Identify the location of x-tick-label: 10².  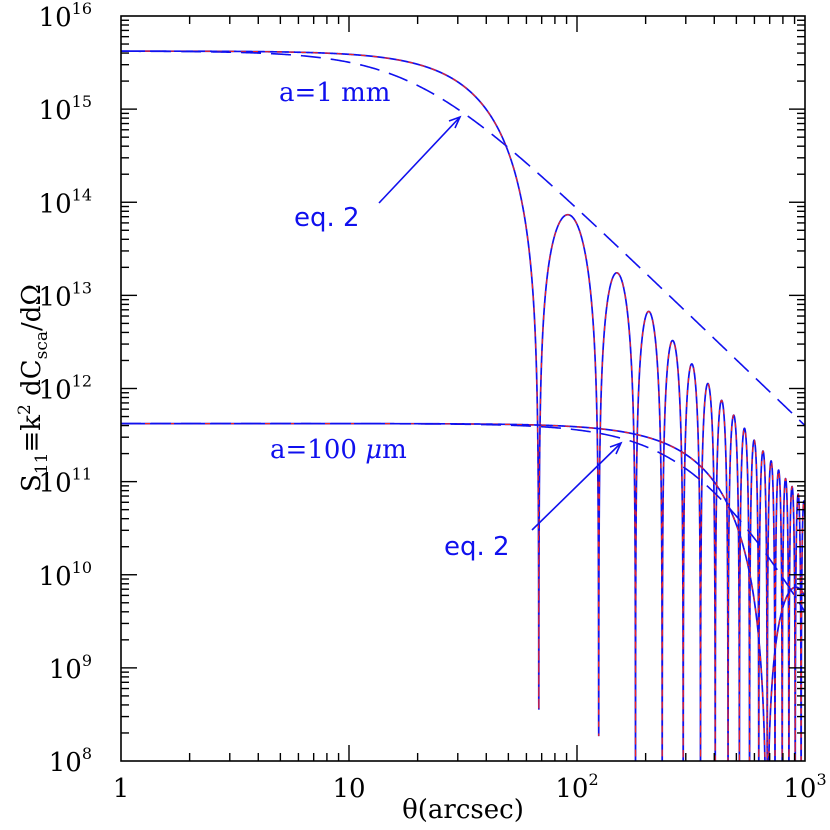
(576, 787).